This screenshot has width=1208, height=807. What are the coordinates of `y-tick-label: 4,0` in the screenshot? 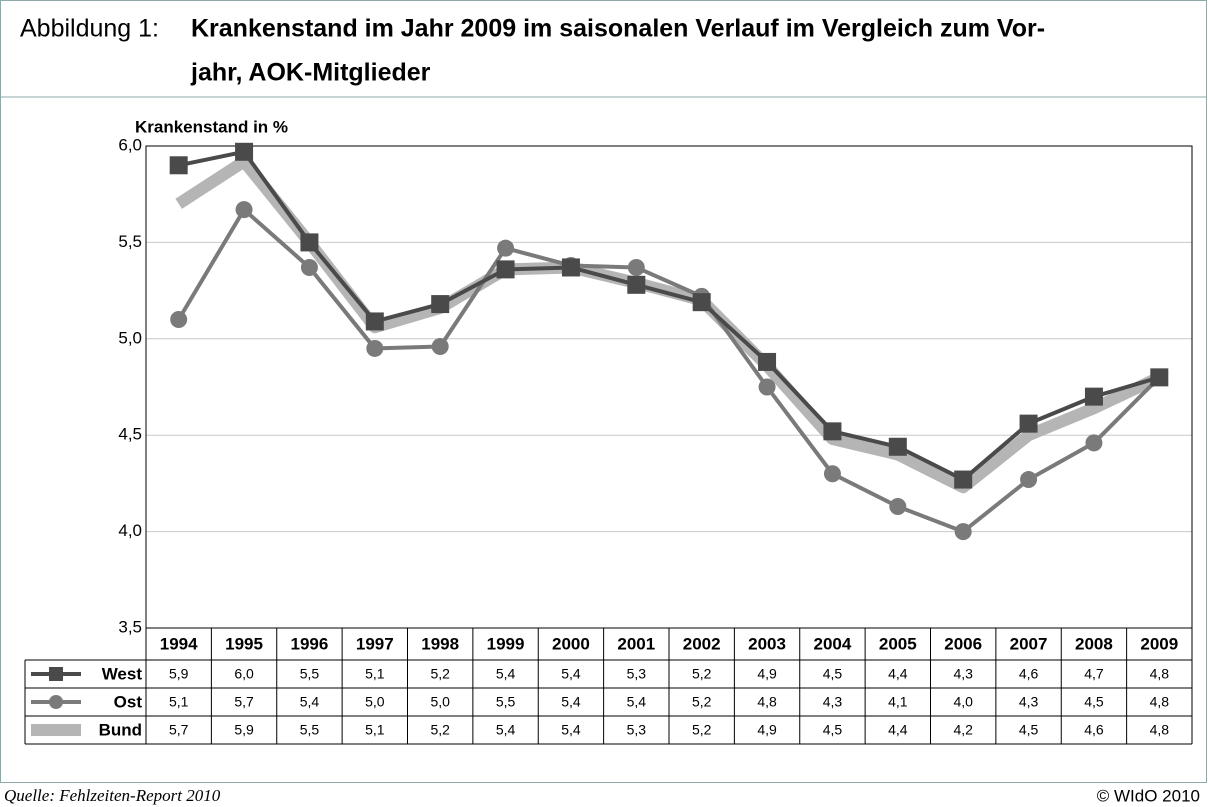 It's located at (130, 530).